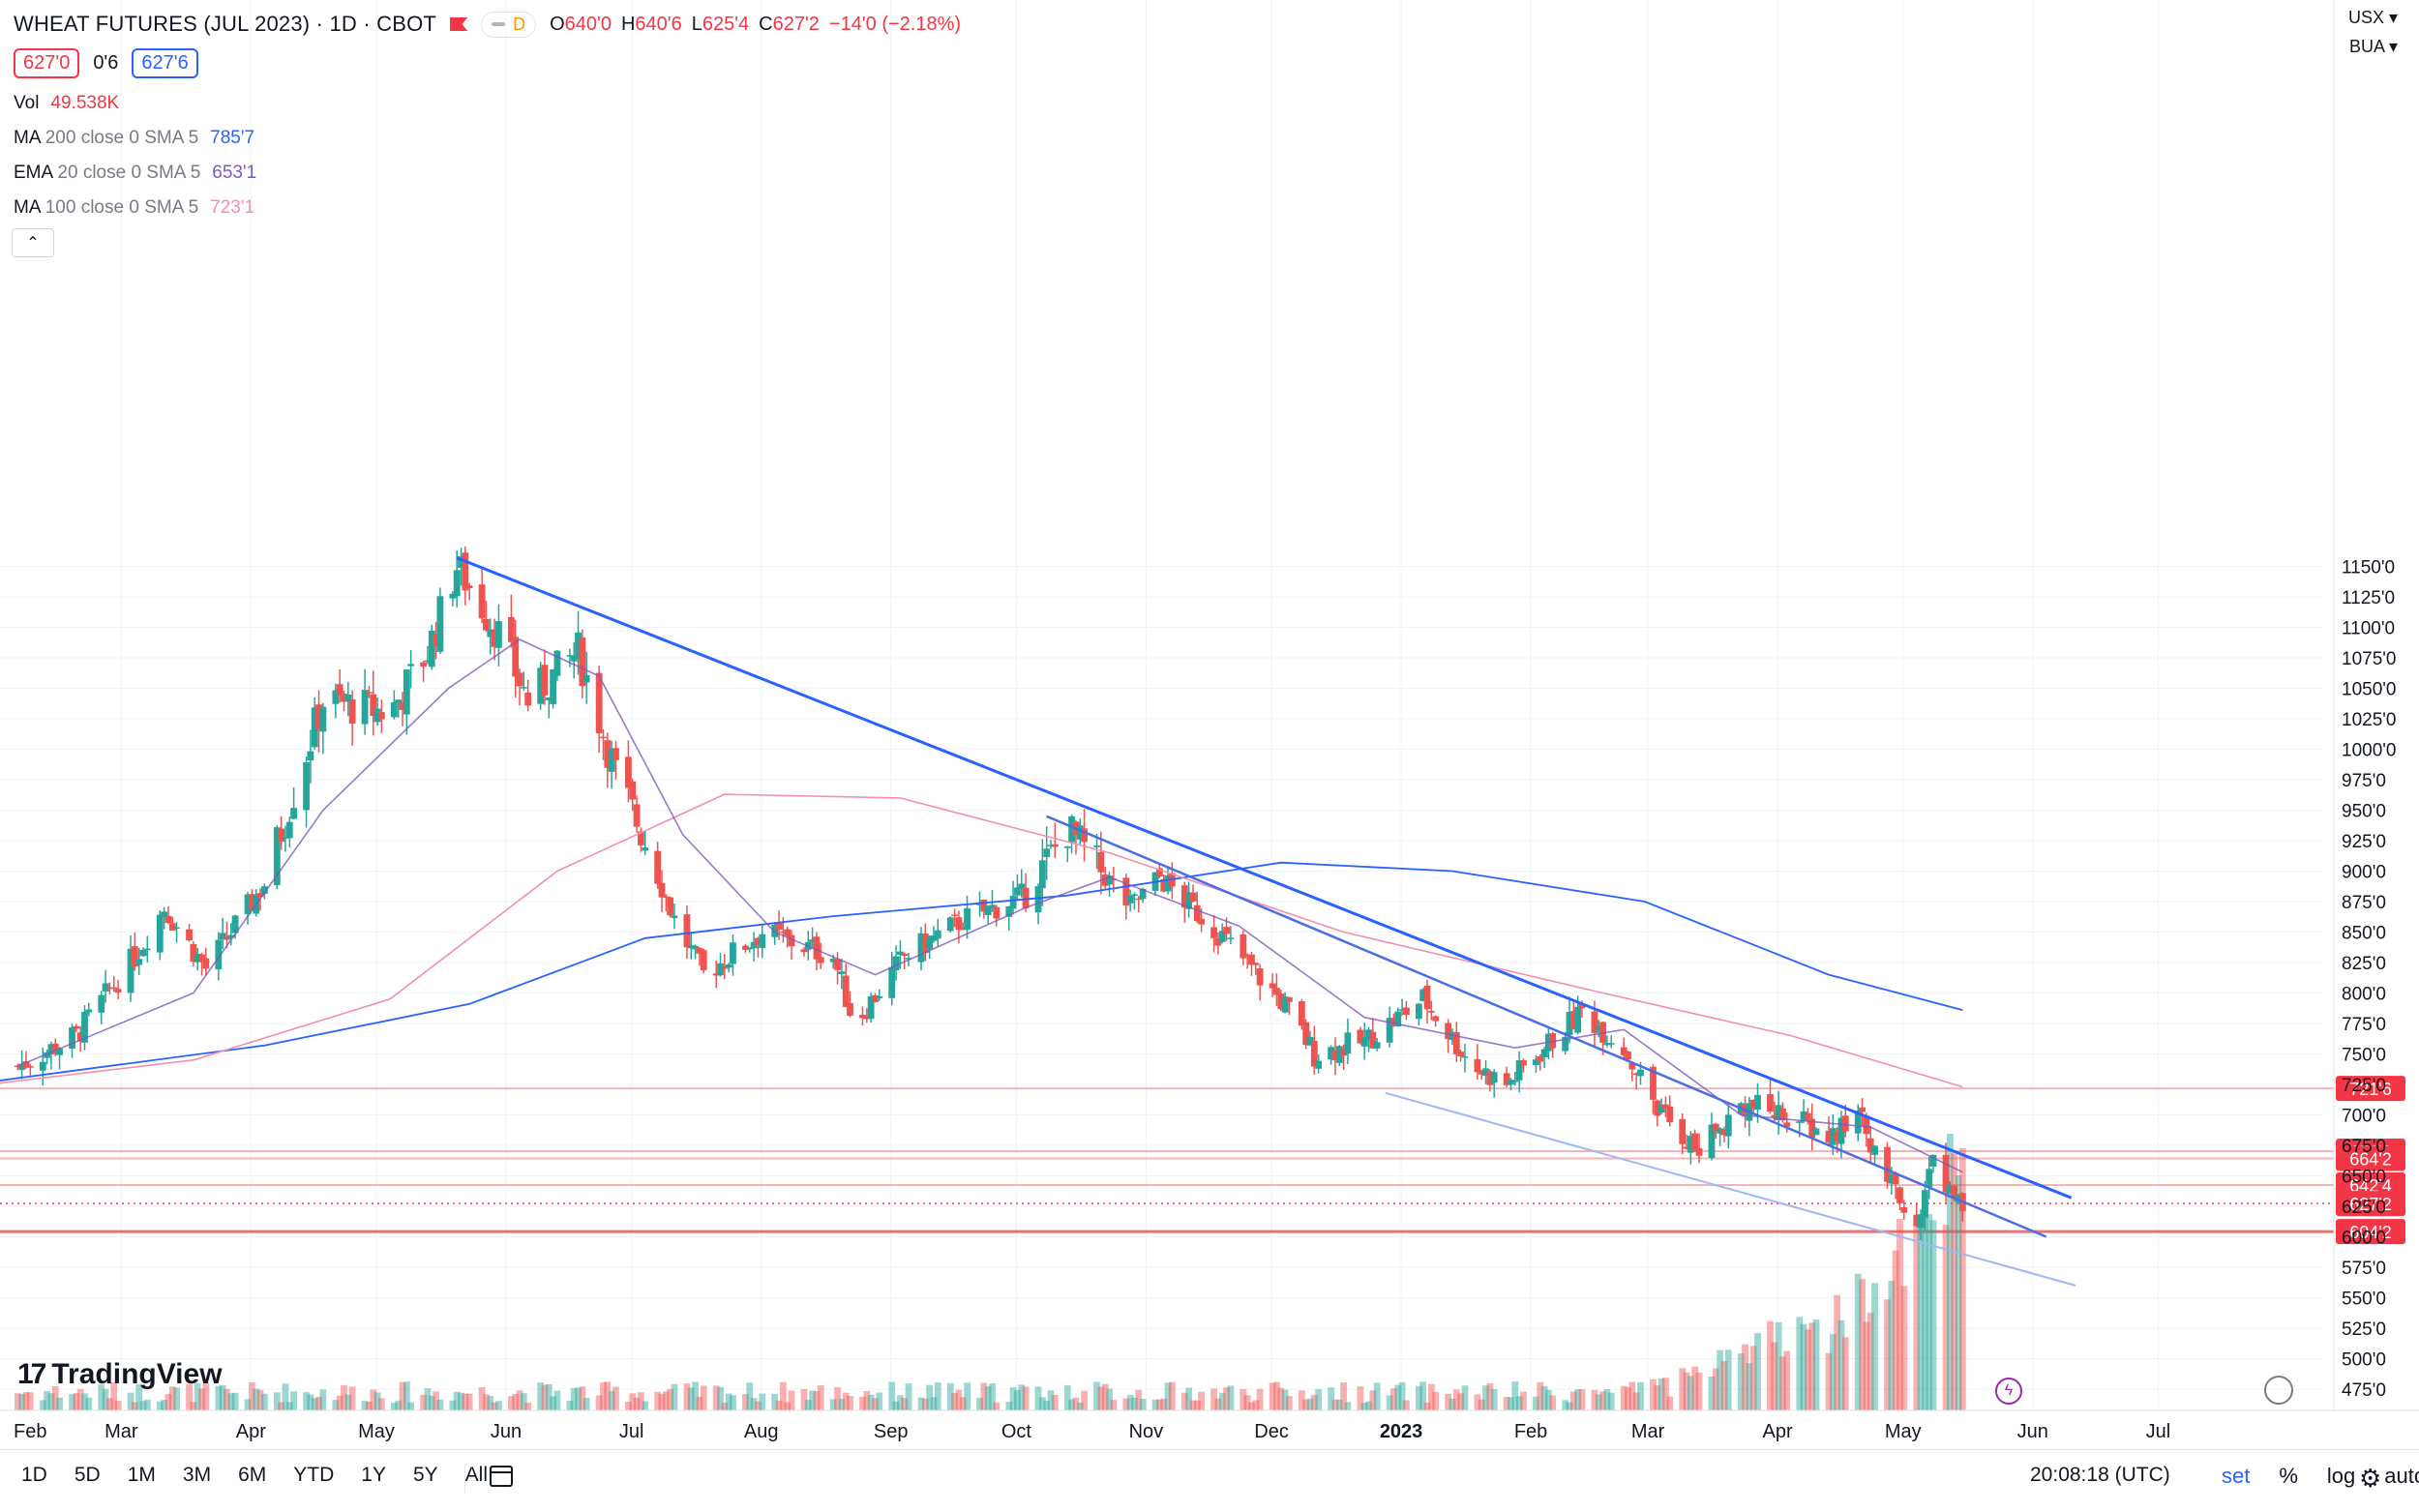 The height and width of the screenshot is (1512, 2419). Describe the element at coordinates (2341, 1476) in the screenshot. I see `log-scale-button: log` at that location.